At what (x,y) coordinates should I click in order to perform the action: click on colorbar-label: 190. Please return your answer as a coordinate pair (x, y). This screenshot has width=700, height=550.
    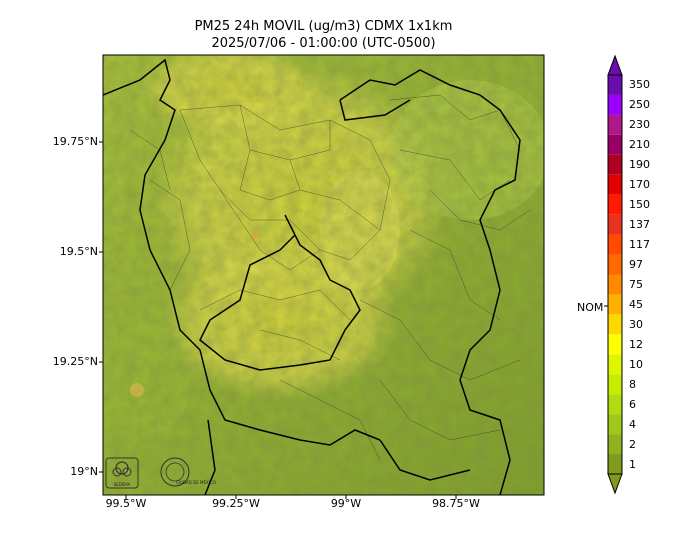
    Looking at the image, I should click on (639, 165).